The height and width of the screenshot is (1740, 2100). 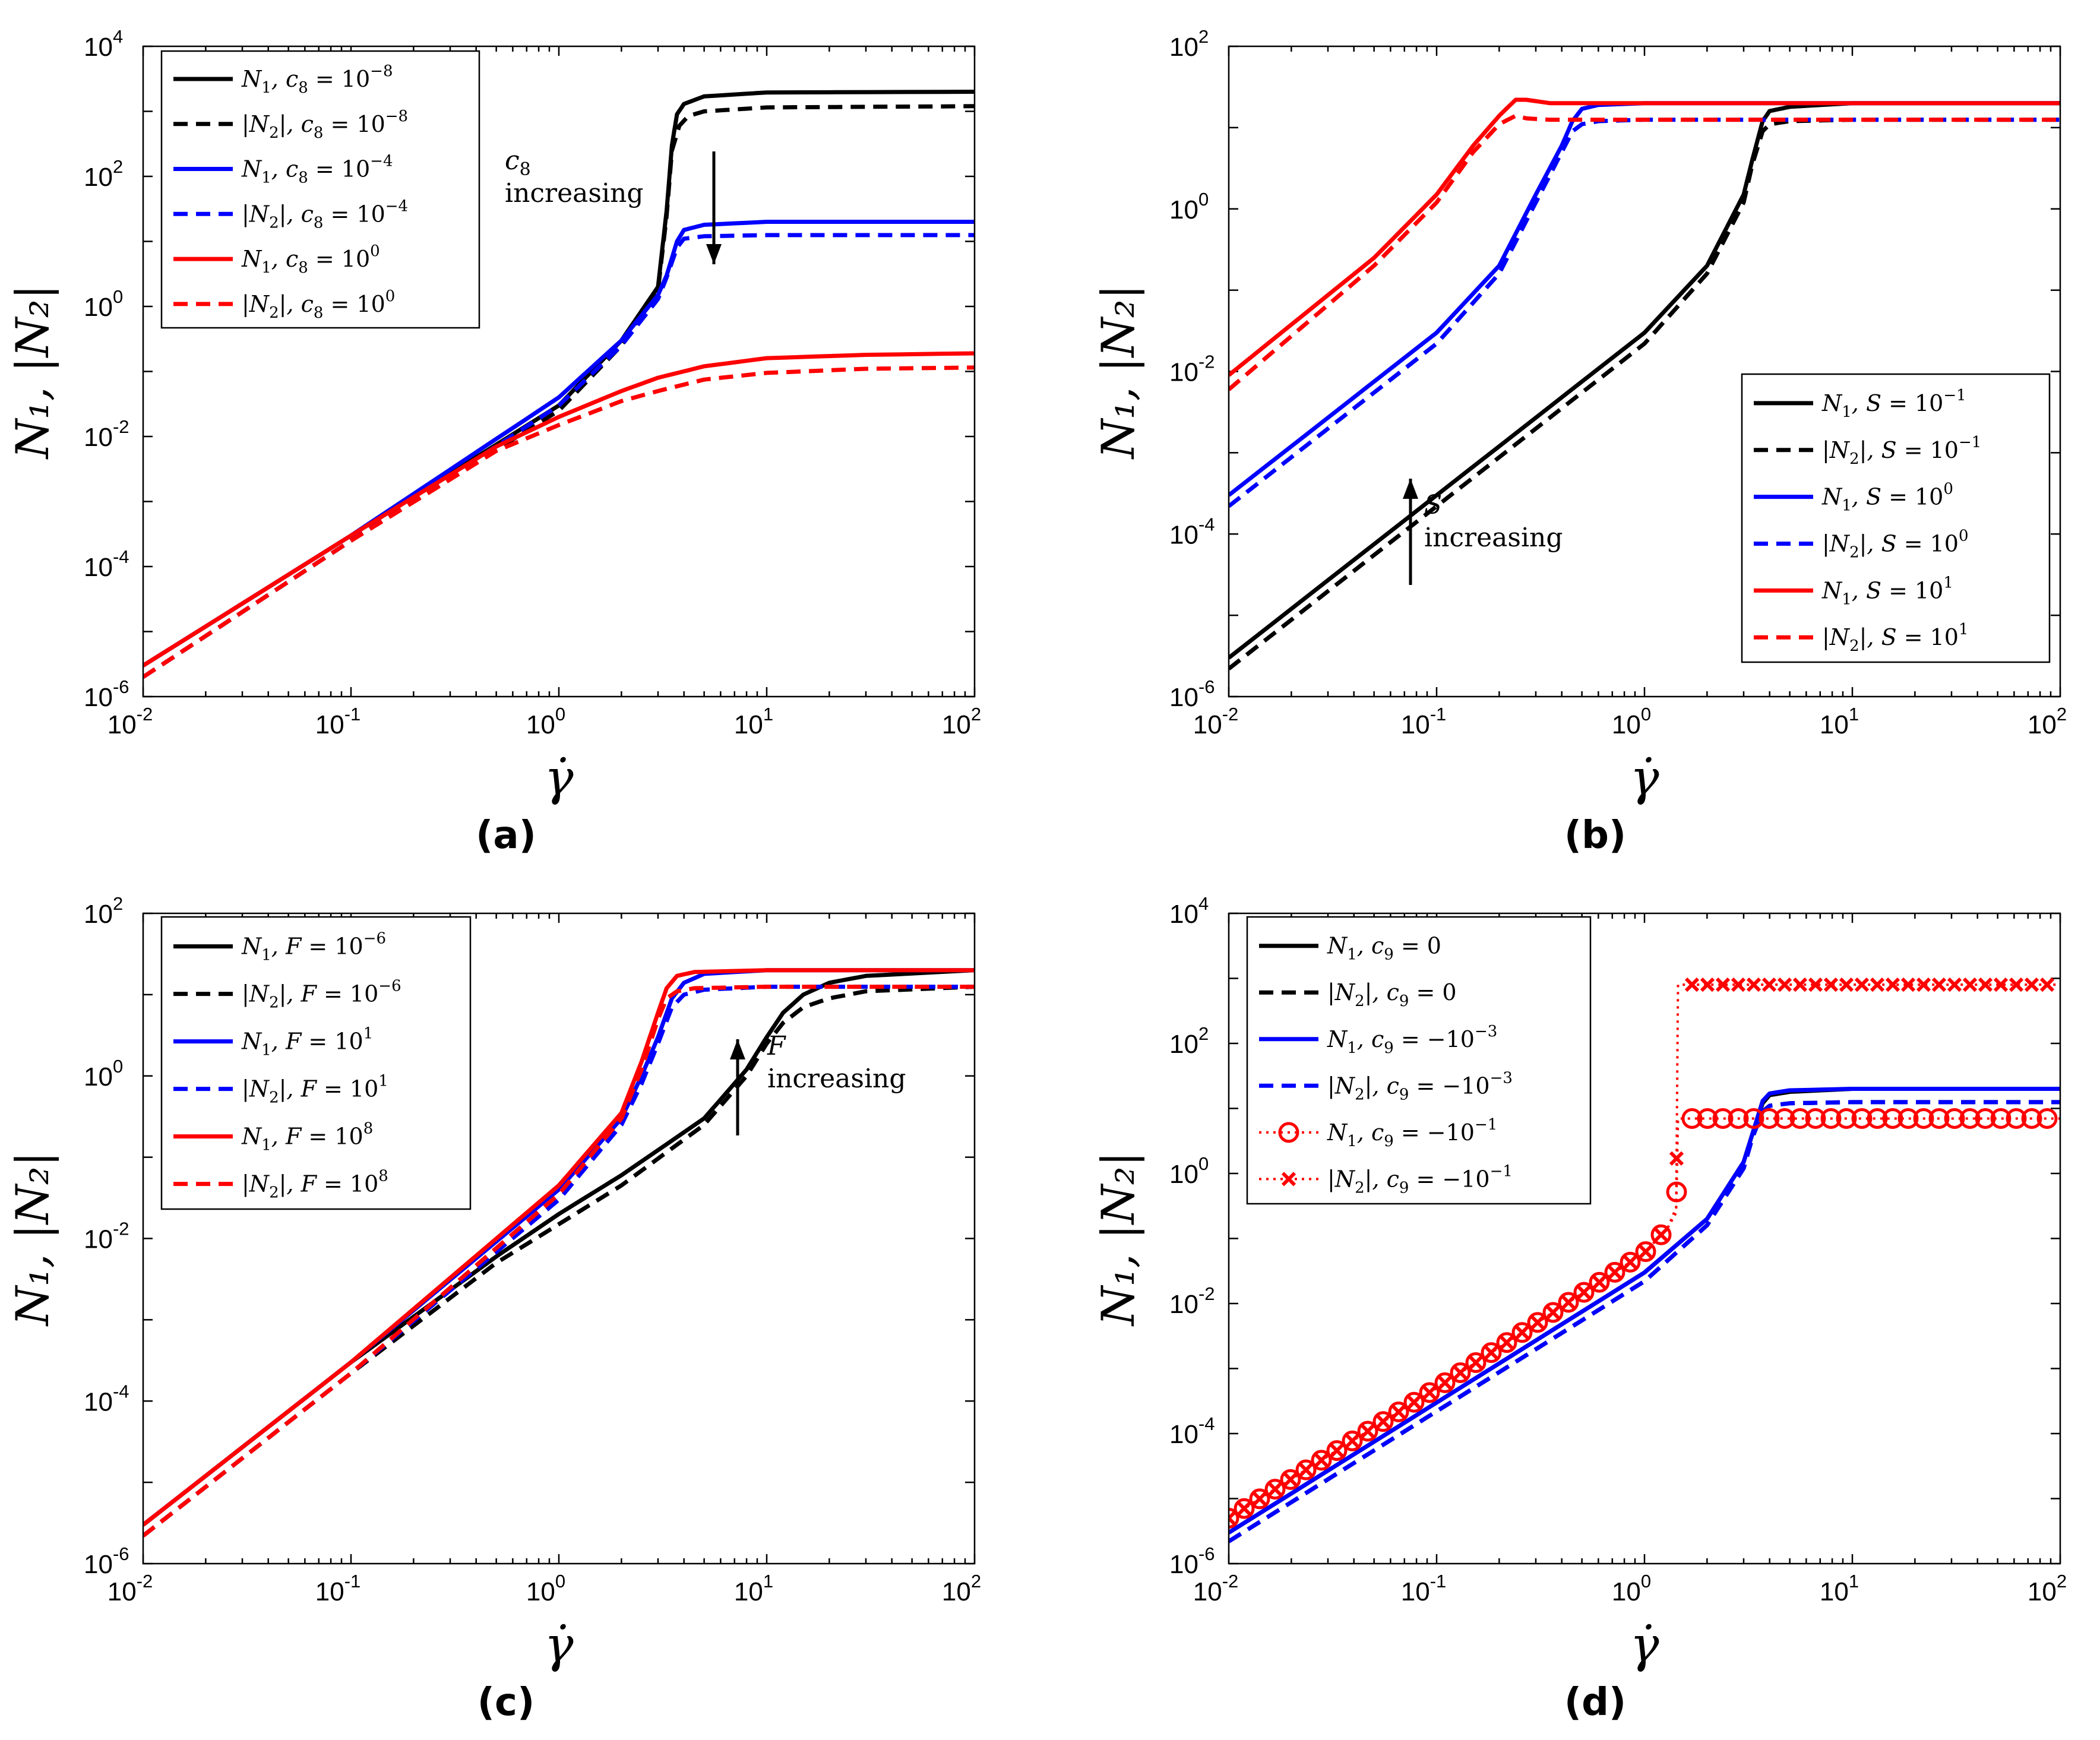 What do you see at coordinates (307, 1042) in the screenshot?
I see `legend-entry: N1, F = 101` at bounding box center [307, 1042].